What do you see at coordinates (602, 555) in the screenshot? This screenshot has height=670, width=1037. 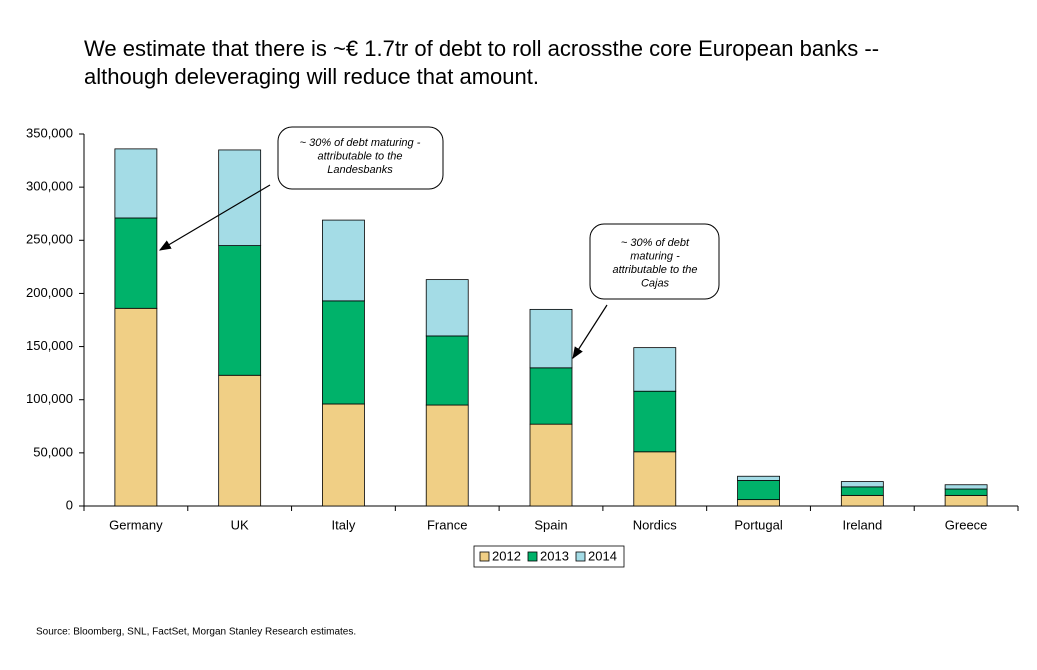 I see `legend-label: 2014` at bounding box center [602, 555].